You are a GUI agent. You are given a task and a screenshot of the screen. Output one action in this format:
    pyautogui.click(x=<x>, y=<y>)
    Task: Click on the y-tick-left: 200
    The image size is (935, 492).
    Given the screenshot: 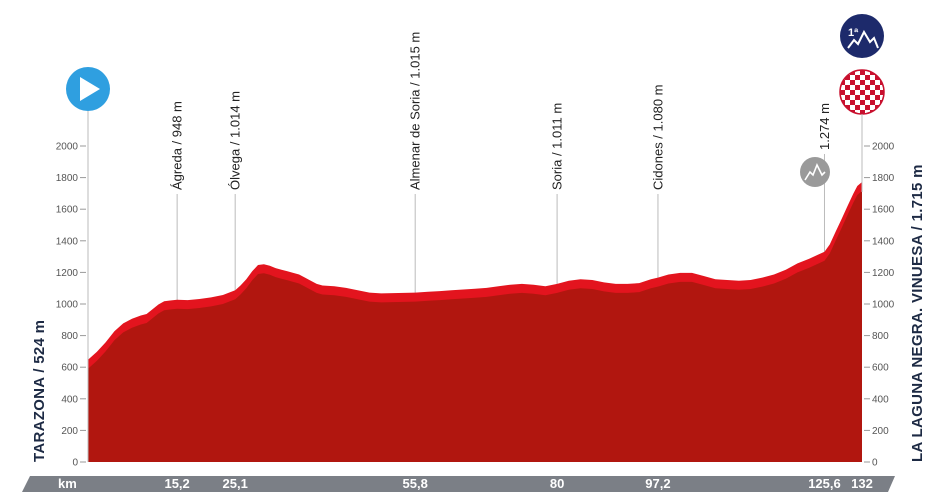 What is the action you would take?
    pyautogui.click(x=69, y=431)
    